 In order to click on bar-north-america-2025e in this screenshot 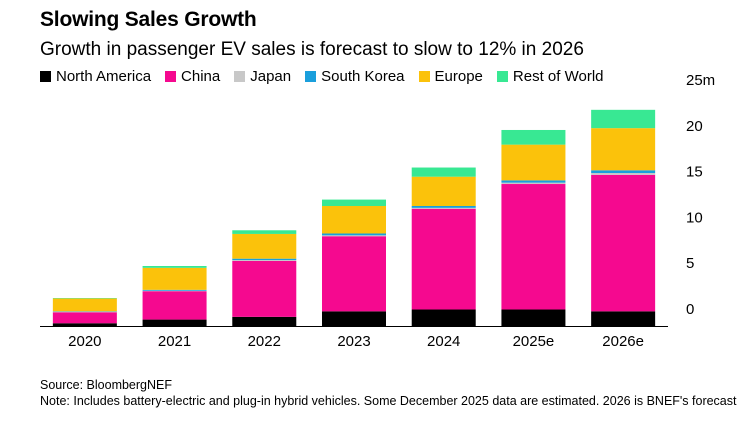, I will do `click(533, 317)`.